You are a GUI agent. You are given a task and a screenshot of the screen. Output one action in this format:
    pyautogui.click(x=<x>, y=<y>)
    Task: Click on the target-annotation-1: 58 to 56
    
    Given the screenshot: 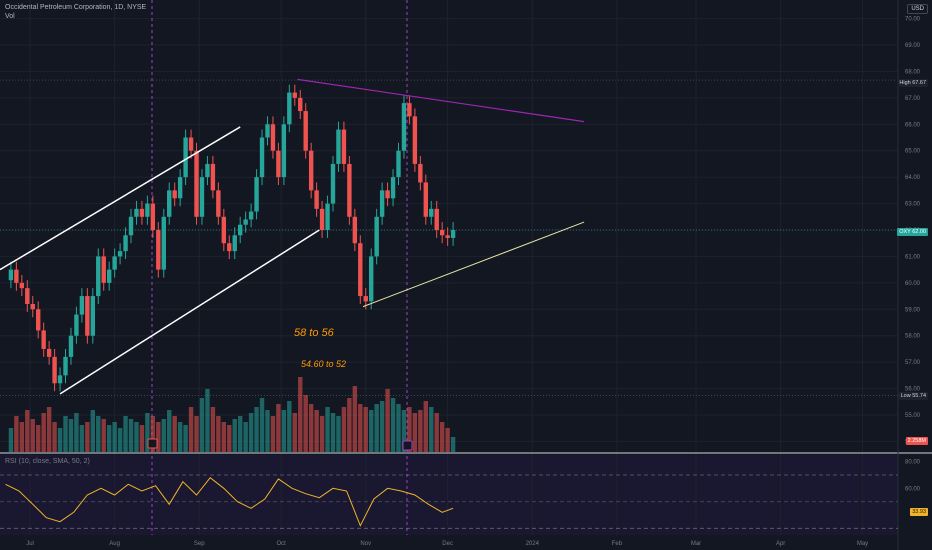 What is the action you would take?
    pyautogui.click(x=314, y=333)
    